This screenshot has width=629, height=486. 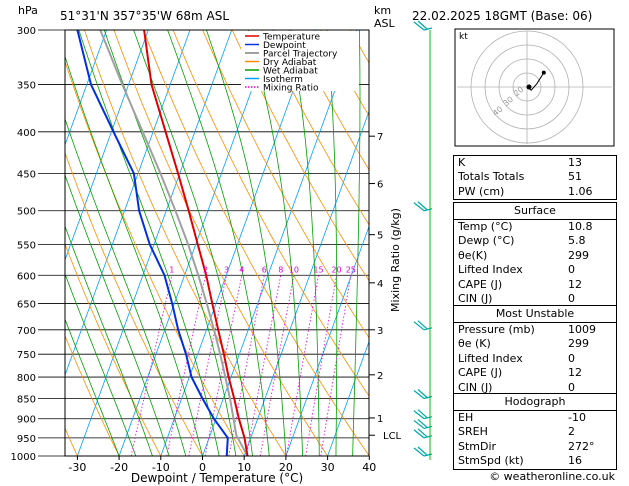 What do you see at coordinates (291, 38) in the screenshot?
I see `legend-label: Temperature` at bounding box center [291, 38].